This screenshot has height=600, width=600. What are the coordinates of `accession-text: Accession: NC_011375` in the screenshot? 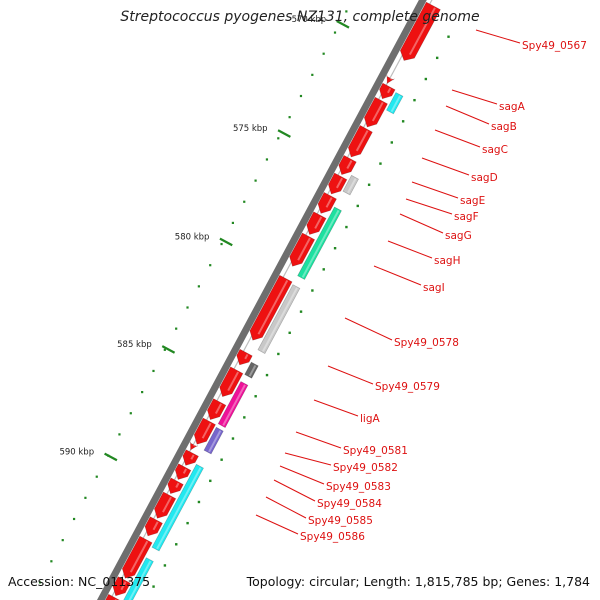 It's located at (79, 581).